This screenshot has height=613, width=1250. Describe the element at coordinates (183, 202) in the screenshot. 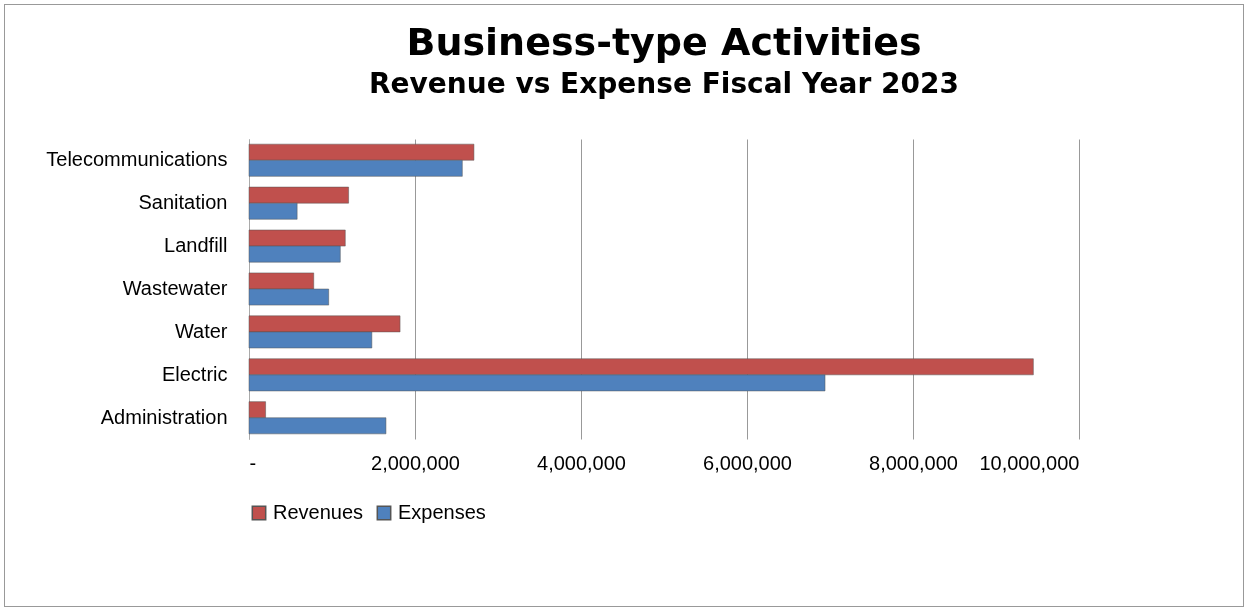

I see `y-tick-label: Sanitation` at that location.